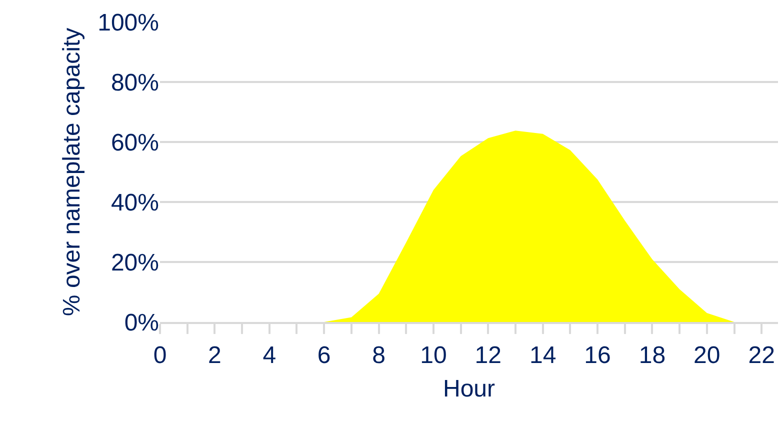 The width and height of the screenshot is (784, 437). Describe the element at coordinates (469, 389) in the screenshot. I see `x-axis-title: Hour` at that location.